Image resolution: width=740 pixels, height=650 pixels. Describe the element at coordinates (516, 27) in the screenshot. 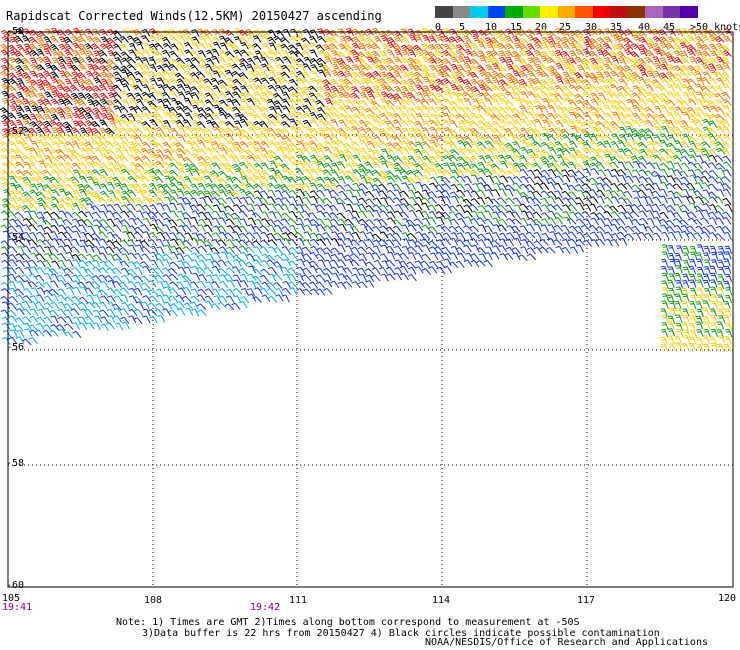

I see `legend-label: 15` at that location.